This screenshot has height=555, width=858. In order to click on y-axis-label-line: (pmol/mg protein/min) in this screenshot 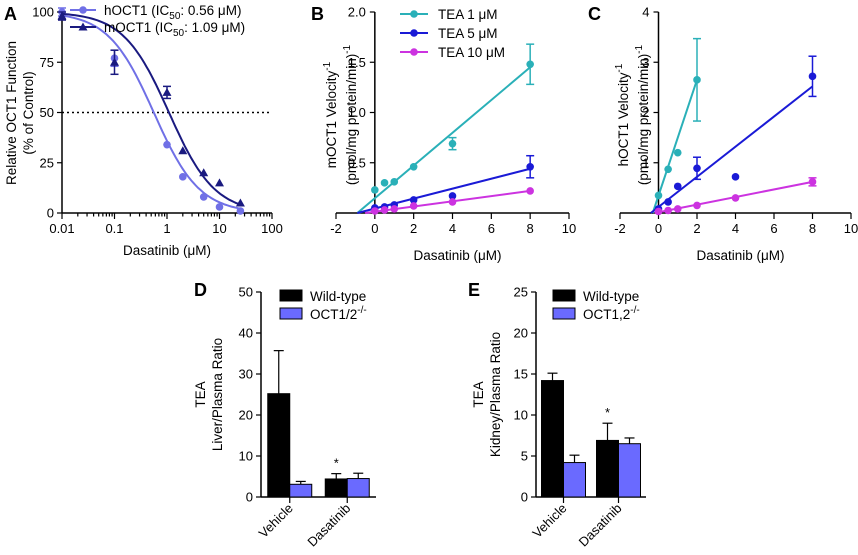, I will do `click(351, 119)`.